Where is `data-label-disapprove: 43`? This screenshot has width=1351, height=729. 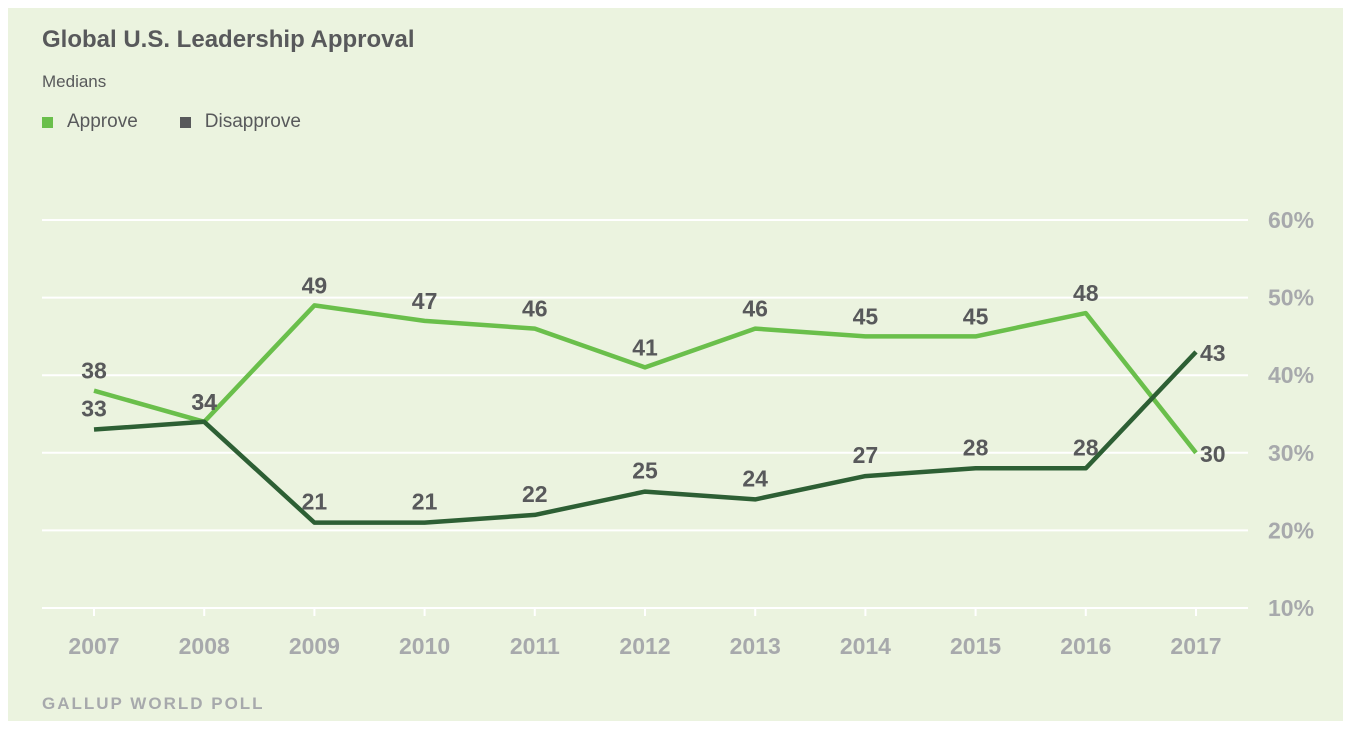 data-label-disapprove: 43 is located at coordinates (1213, 353).